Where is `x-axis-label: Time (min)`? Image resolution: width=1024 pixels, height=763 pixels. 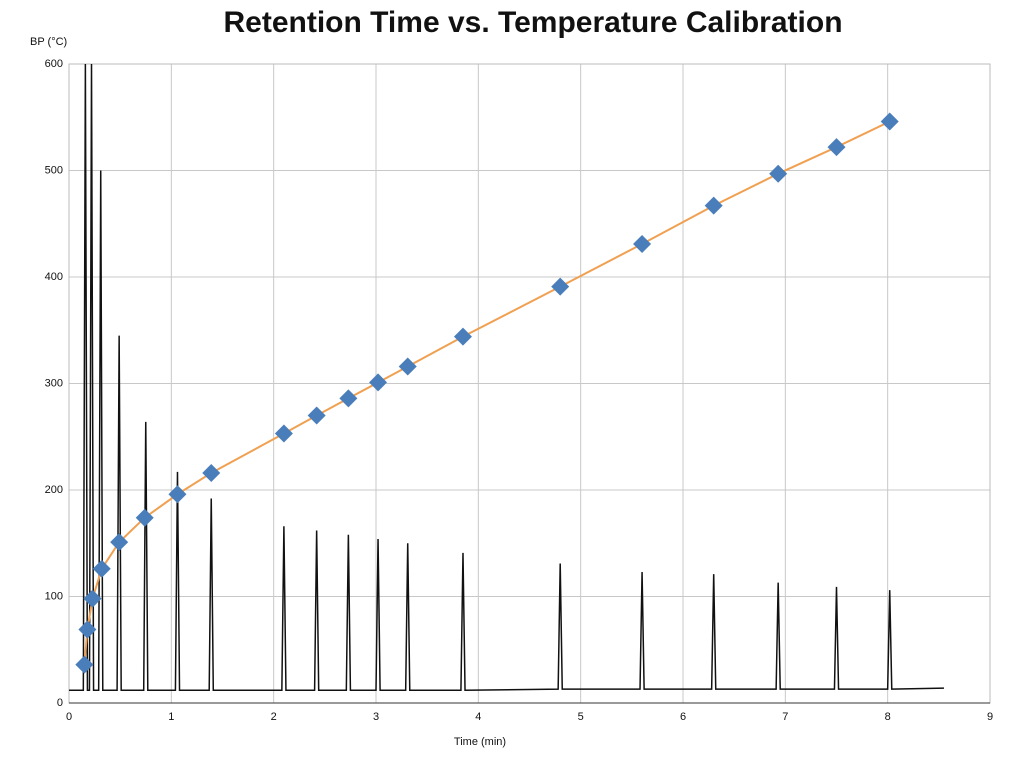
x-axis-label: Time (min) is located at coordinates (480, 742).